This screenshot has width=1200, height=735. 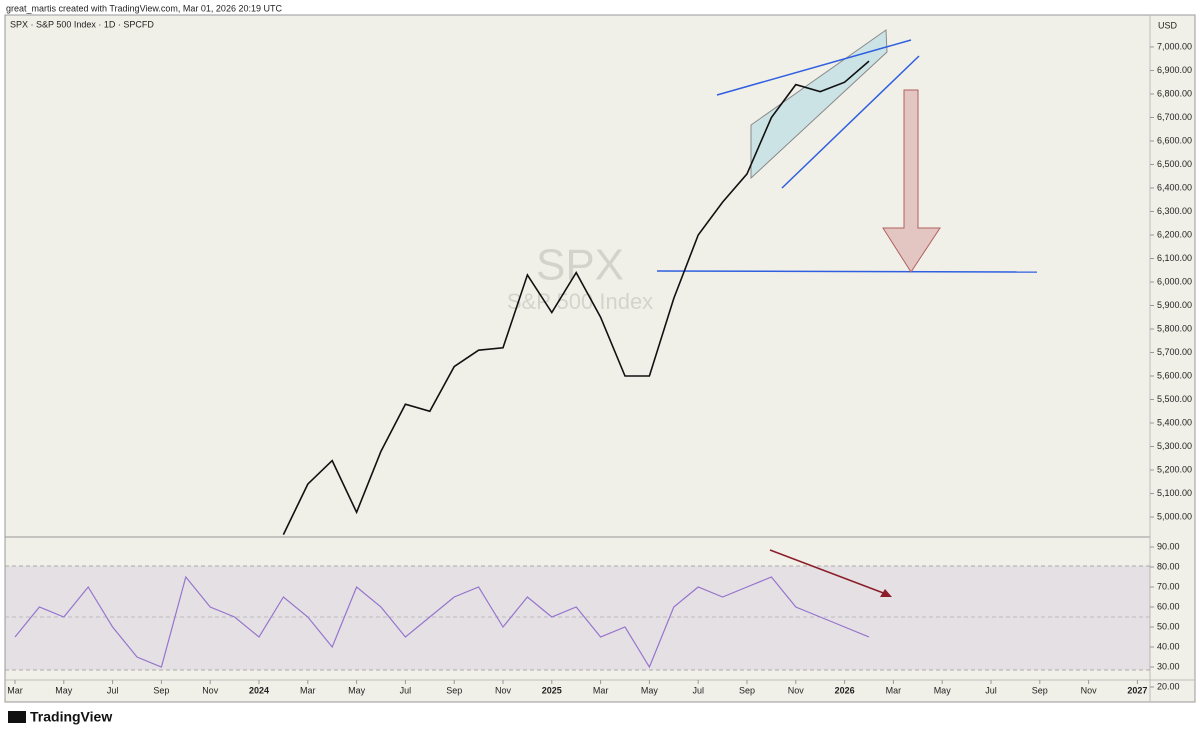 What do you see at coordinates (1174, 469) in the screenshot?
I see `y-tick-label: 5,200.00` at bounding box center [1174, 469].